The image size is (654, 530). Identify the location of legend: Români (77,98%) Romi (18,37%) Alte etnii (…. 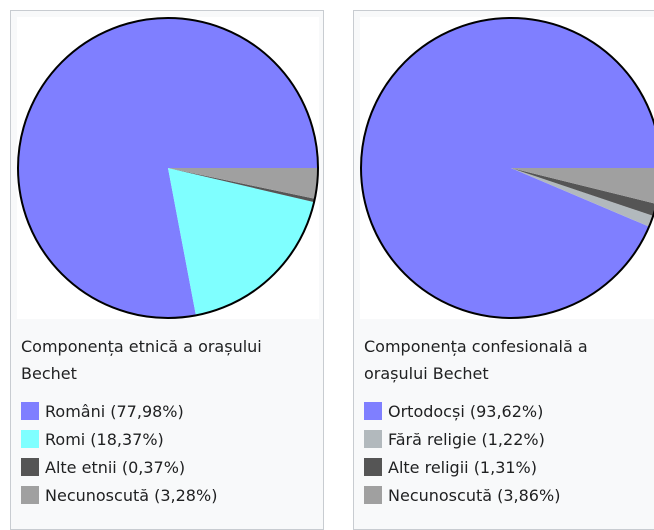
(119, 453).